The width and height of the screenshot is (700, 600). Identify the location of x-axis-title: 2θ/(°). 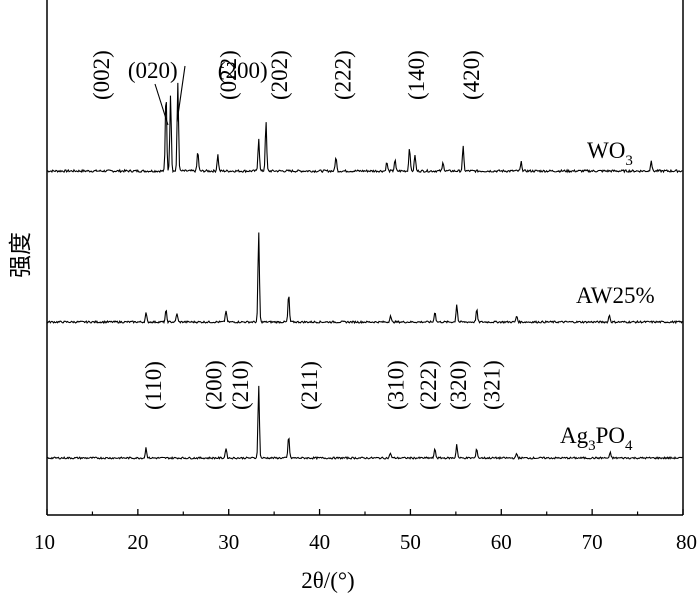
(327, 580).